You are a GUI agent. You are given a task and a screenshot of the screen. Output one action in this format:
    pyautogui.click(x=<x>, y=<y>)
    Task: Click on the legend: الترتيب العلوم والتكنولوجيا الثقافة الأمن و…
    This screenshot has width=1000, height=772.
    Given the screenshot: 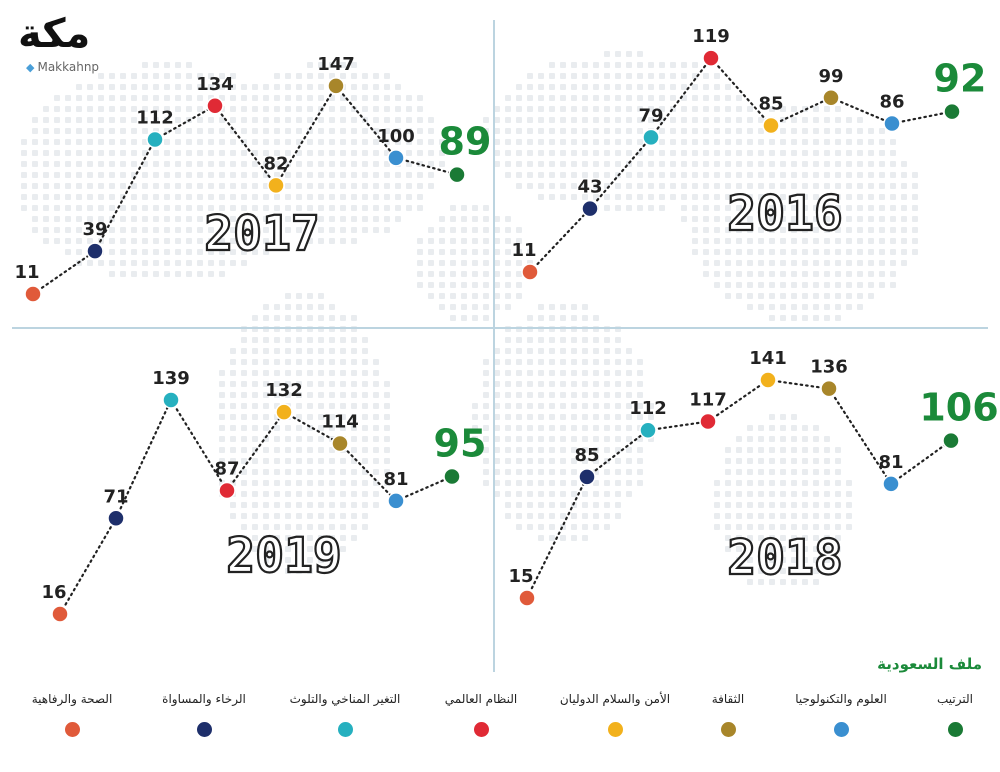 What is the action you would take?
    pyautogui.click(x=500, y=722)
    